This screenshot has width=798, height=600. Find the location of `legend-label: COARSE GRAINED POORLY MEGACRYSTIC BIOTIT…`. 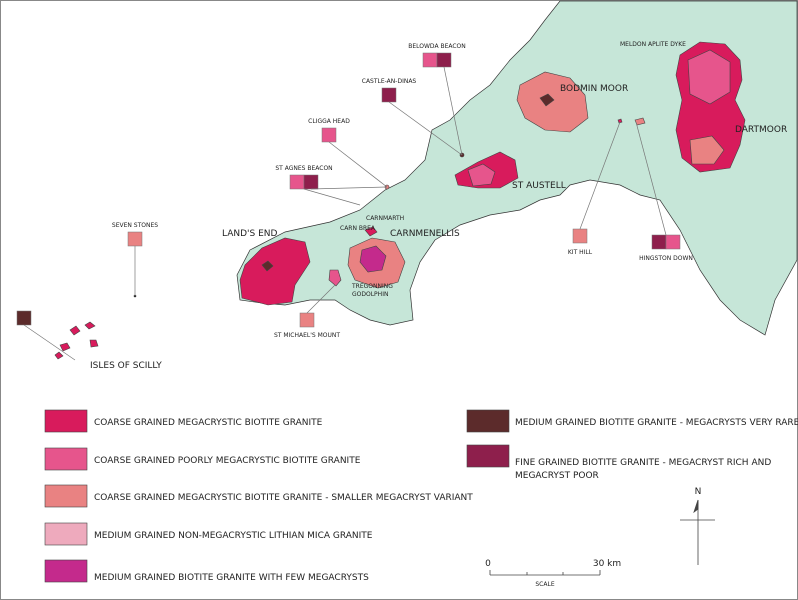

legend-label: COARSE GRAINED POORLY MEGACRYSTIC BIOTIT… is located at coordinates (227, 461).